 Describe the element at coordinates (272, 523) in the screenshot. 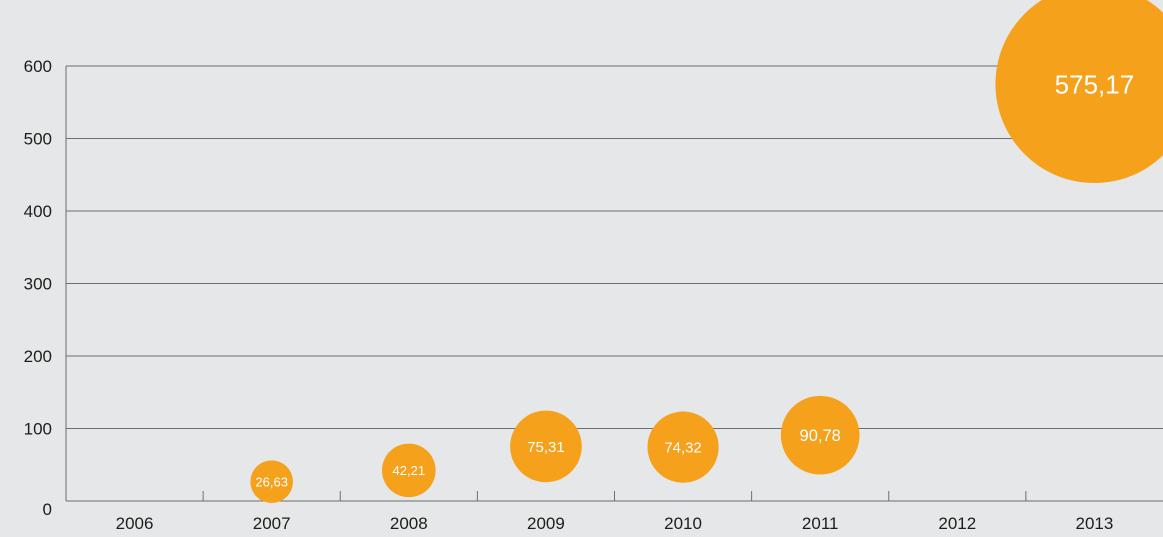

I see `x-tick-label: 2007` at that location.